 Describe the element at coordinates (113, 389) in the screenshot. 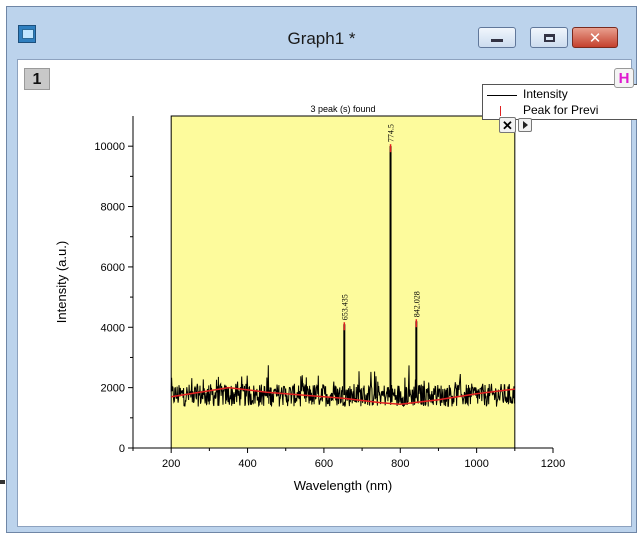

I see `y-tick-label: 2000` at that location.